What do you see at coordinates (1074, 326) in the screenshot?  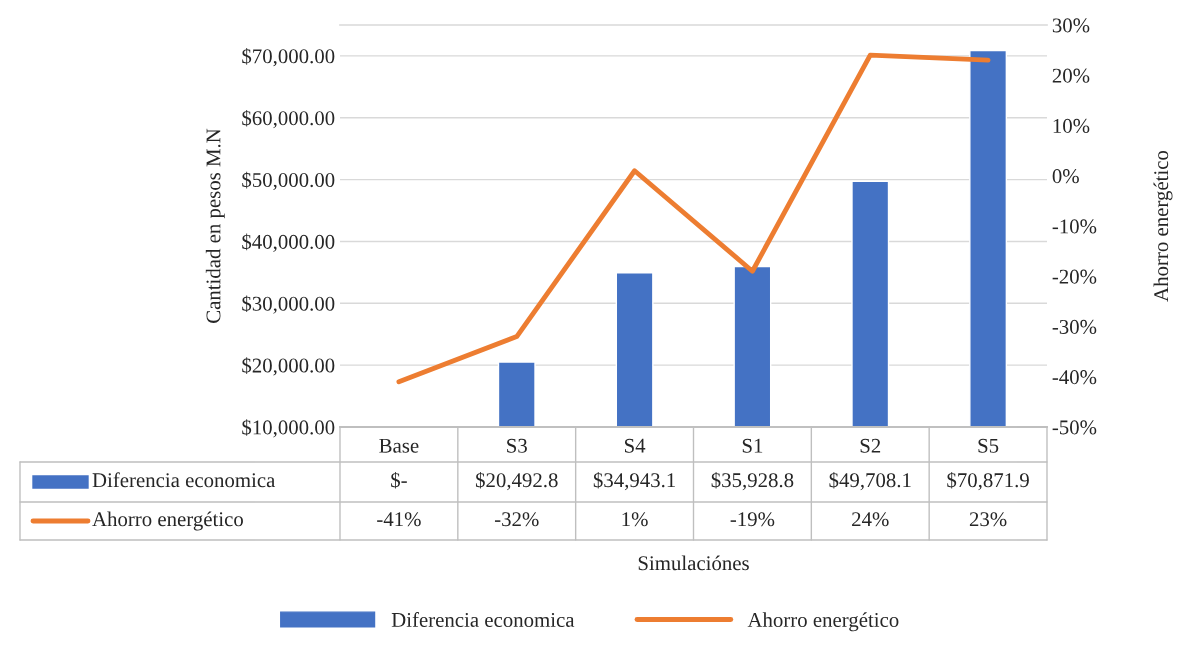 I see `y2-tick-label: -30%` at bounding box center [1074, 326].